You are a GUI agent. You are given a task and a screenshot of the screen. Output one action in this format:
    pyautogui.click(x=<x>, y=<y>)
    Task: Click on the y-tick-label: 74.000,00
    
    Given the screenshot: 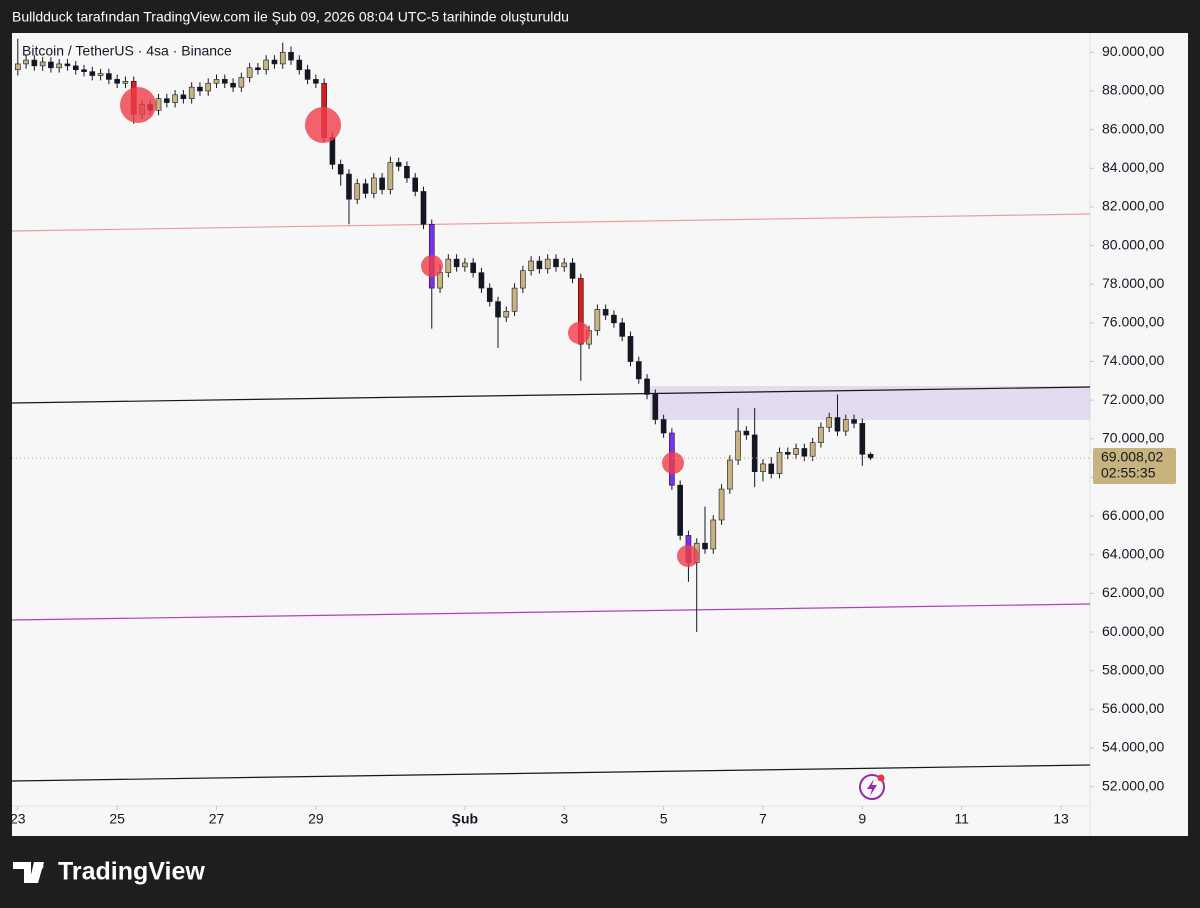 What is the action you would take?
    pyautogui.click(x=1133, y=360)
    